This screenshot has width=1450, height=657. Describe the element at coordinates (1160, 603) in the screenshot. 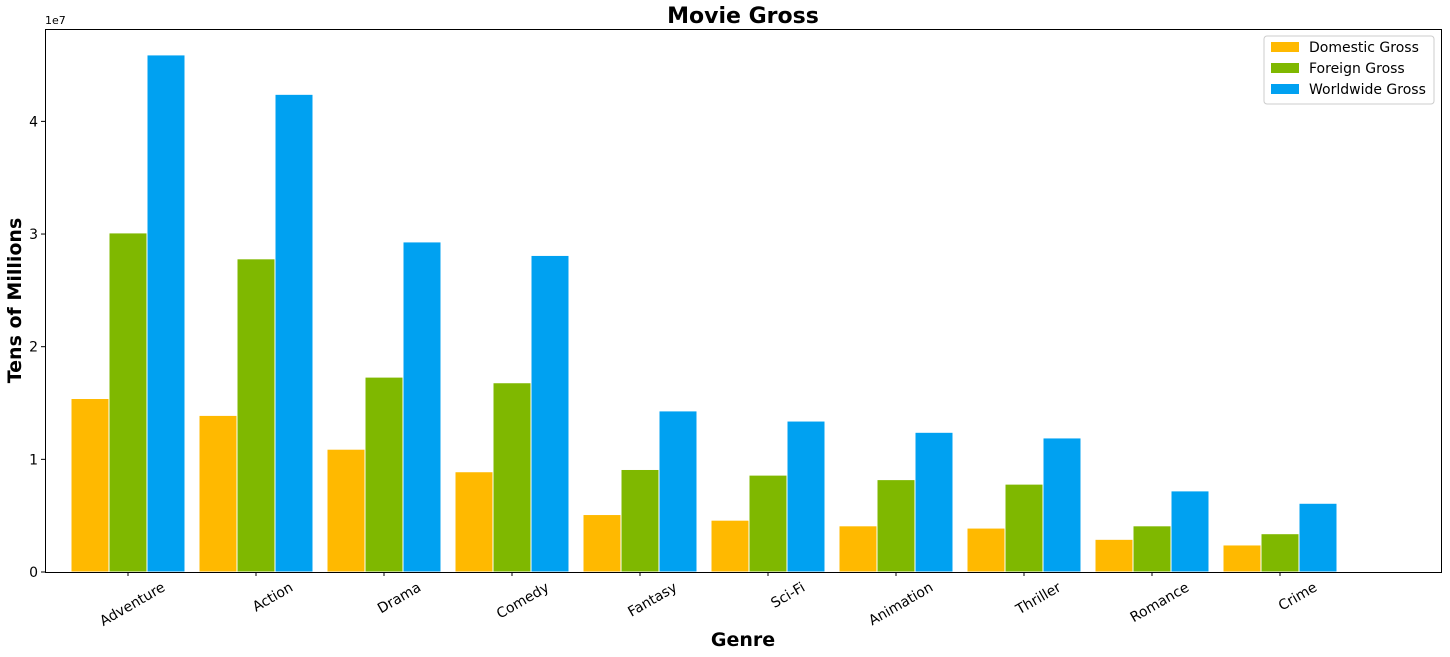

I see `x-tick-label: Romance` at that location.